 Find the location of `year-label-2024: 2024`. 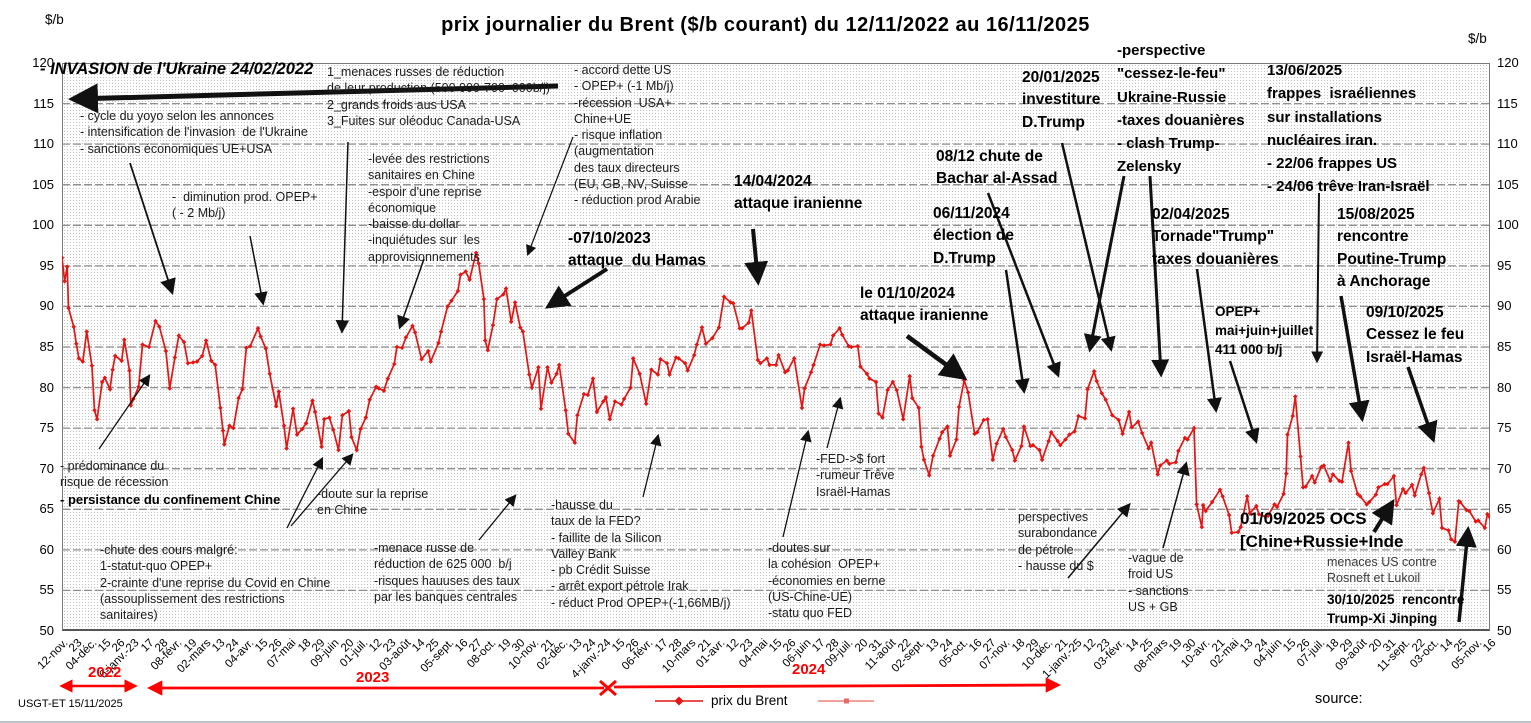

year-label-2024: 2024 is located at coordinates (809, 669).